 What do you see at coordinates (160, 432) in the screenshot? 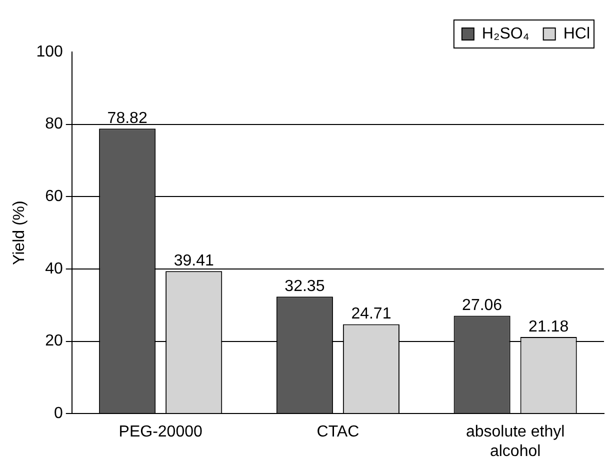
I see `x-tick-label: PEG-20000` at bounding box center [160, 432].